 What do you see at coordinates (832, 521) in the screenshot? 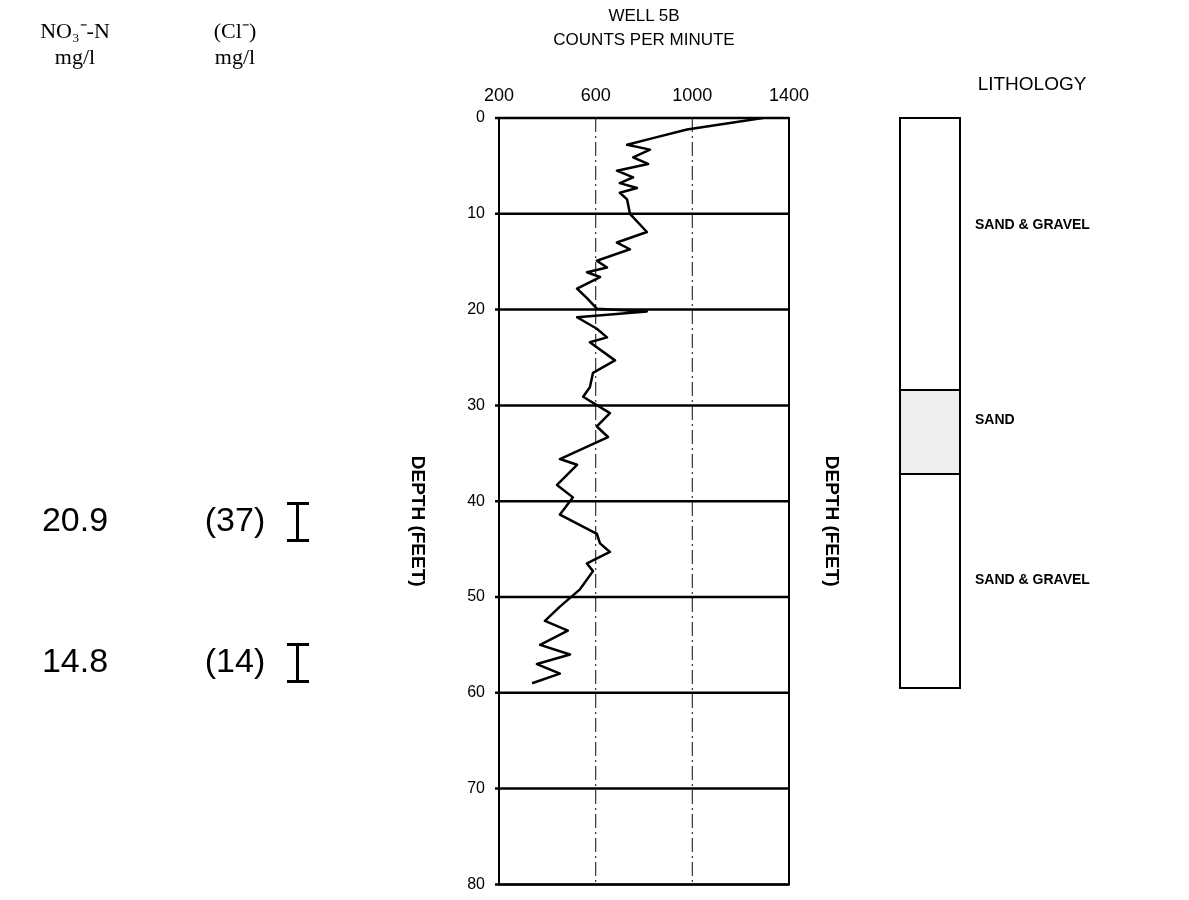
I see `y2-axis-title: DEPTH (FEET)` at bounding box center [832, 521].